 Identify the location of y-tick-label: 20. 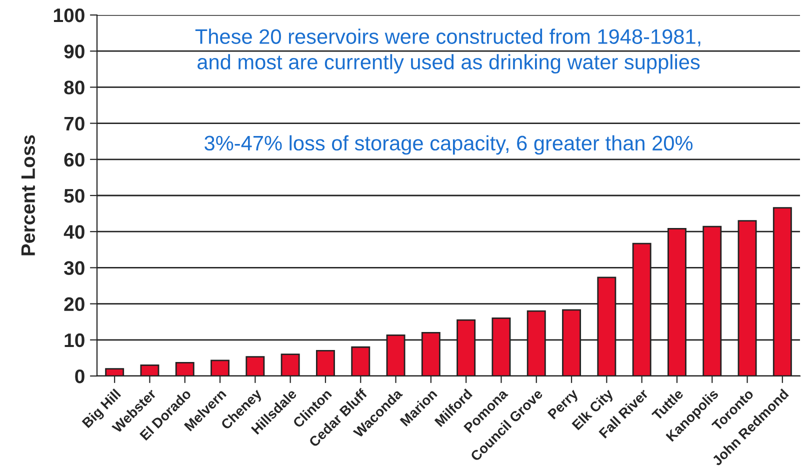
(74, 304).